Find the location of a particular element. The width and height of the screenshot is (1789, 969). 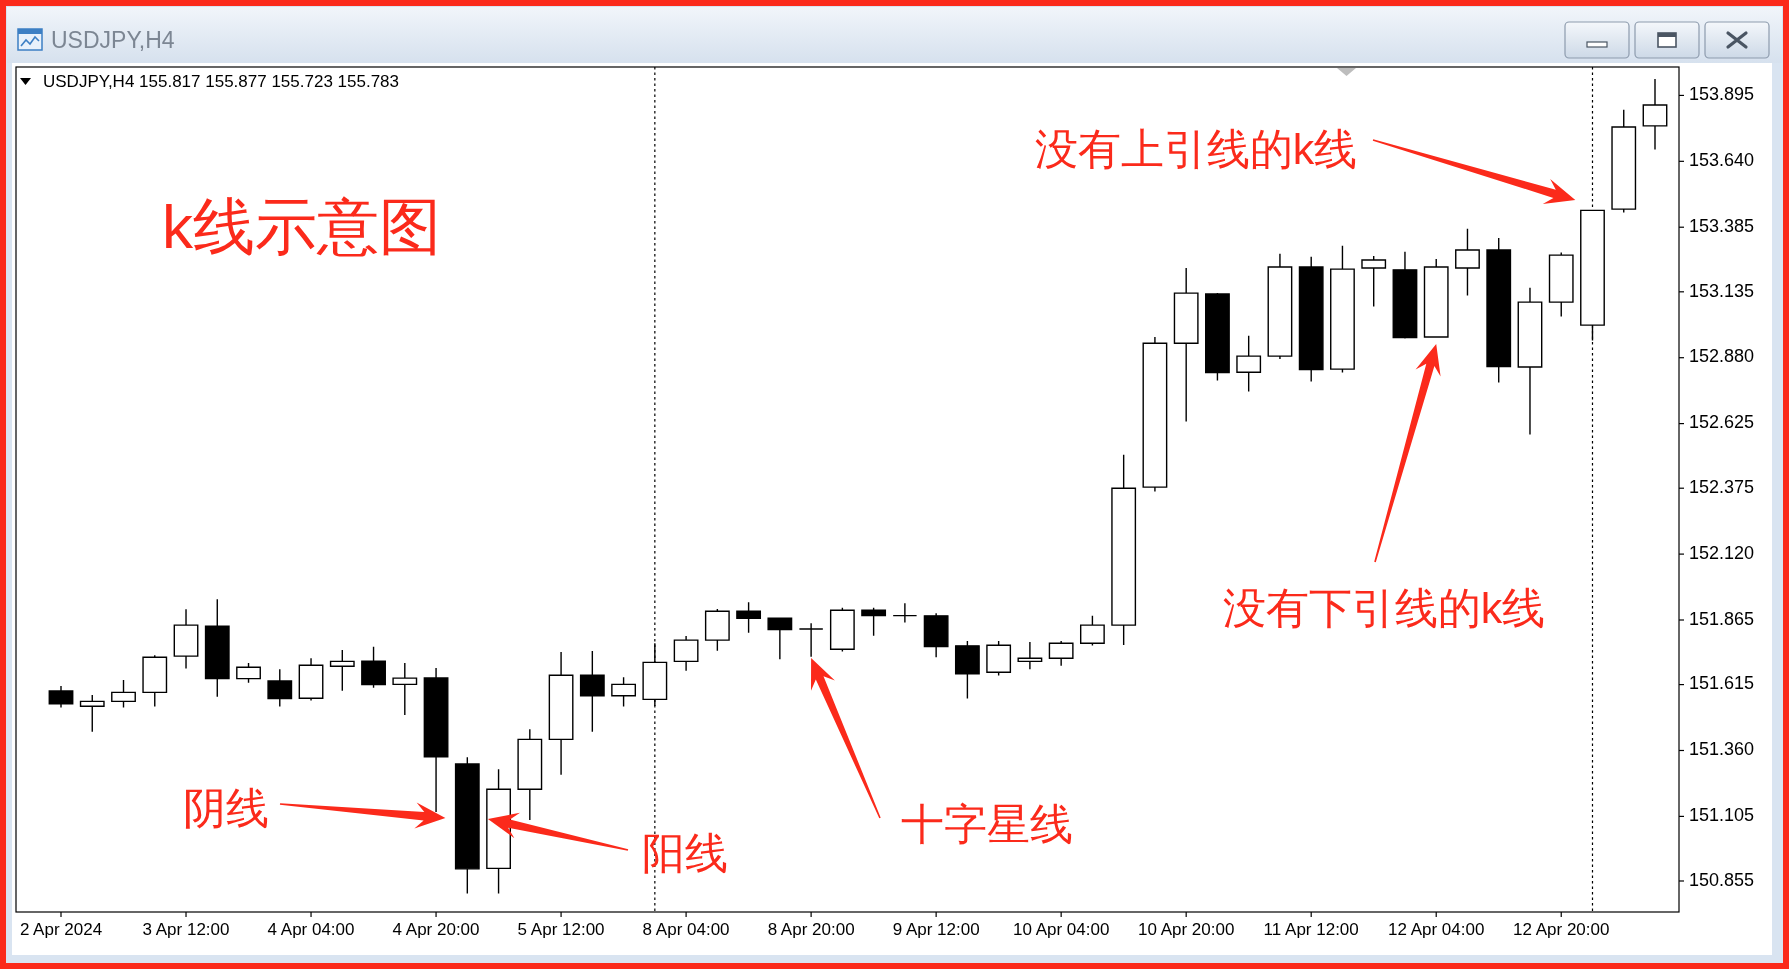

y-tick-label: 152.880 is located at coordinates (1722, 356).